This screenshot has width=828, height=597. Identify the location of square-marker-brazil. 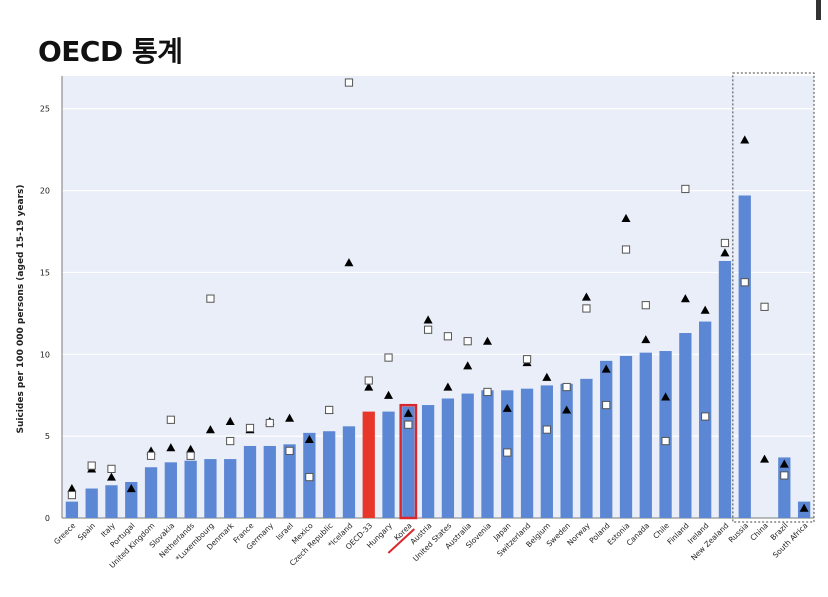
(784, 475).